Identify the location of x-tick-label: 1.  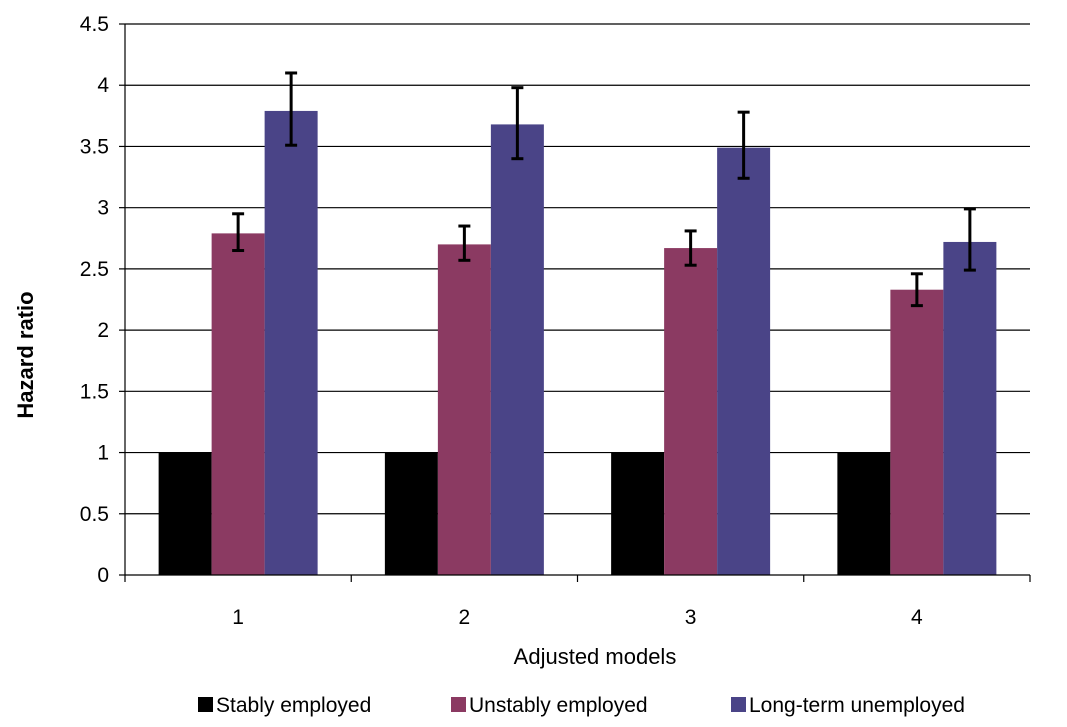
(238, 617).